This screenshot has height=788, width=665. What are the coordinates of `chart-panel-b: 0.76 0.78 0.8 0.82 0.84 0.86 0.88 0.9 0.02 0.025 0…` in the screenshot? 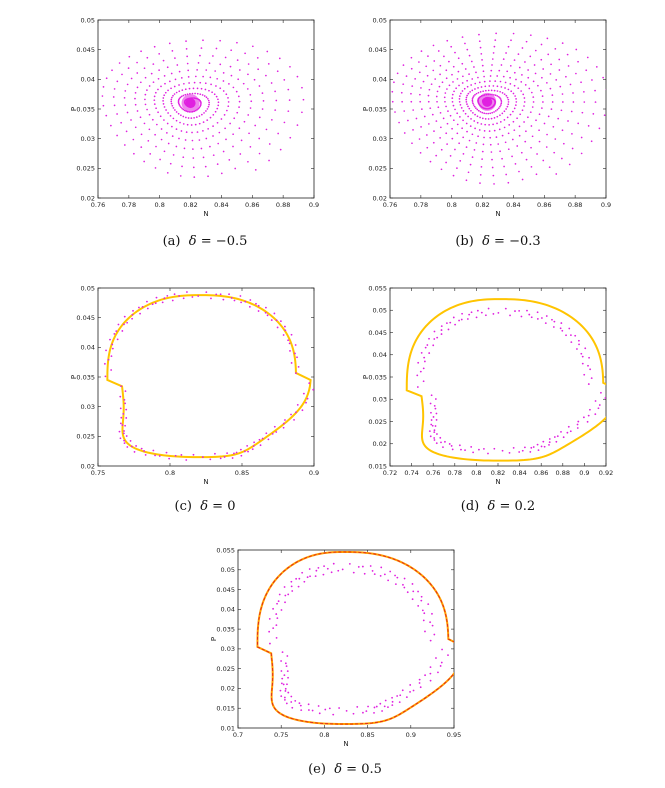 It's located at (492, 119).